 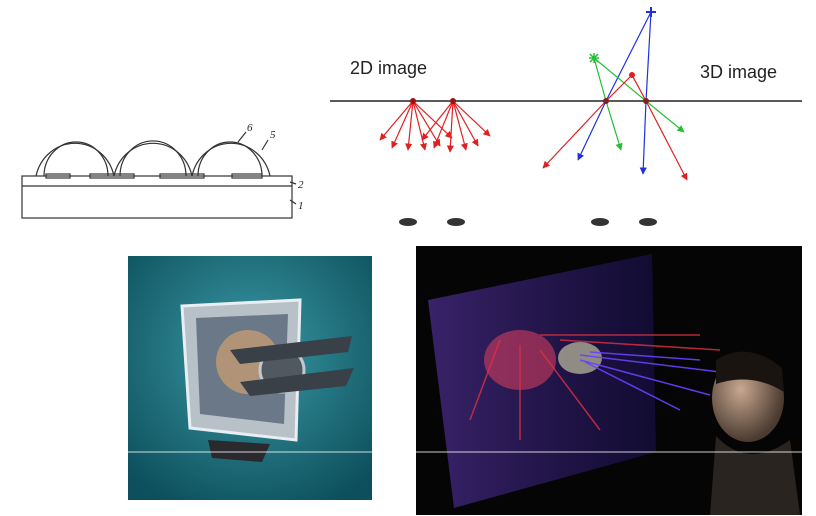 I want to click on monitor-image, so click(x=250, y=378).